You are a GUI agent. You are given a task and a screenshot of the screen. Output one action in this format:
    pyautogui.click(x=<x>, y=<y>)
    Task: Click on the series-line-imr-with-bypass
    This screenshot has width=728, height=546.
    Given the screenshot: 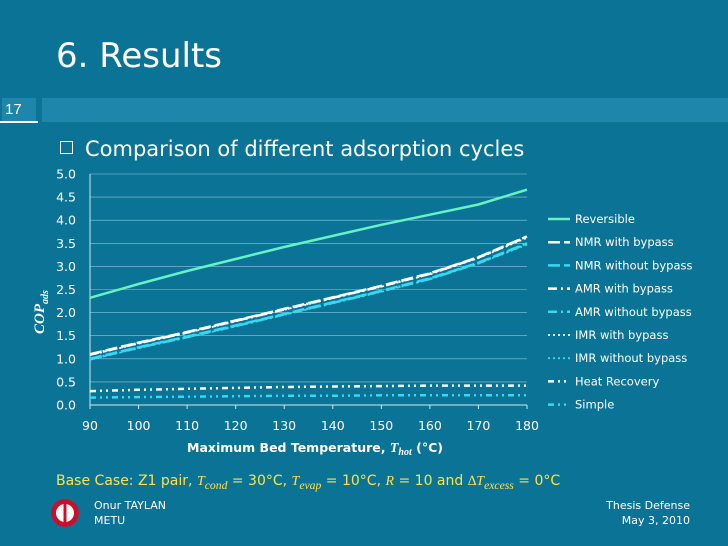 What is the action you would take?
    pyautogui.click(x=308, y=296)
    